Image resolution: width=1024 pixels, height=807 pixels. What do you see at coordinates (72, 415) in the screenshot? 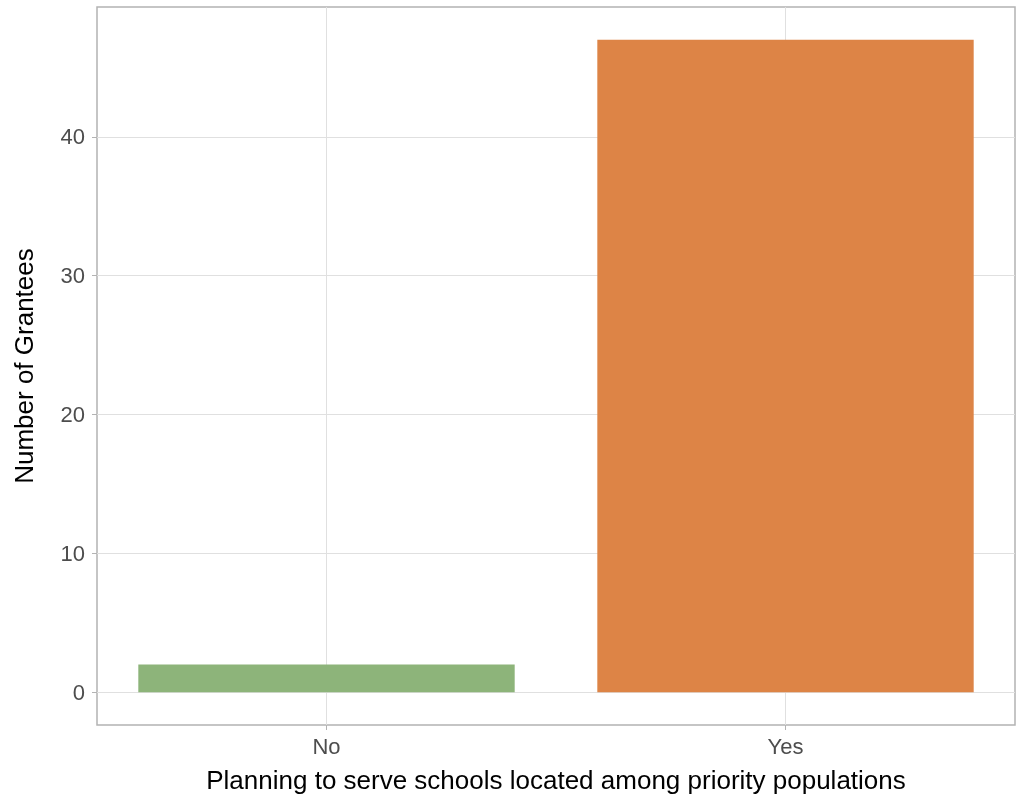
I see `y-tick-label: 20` at bounding box center [72, 415].